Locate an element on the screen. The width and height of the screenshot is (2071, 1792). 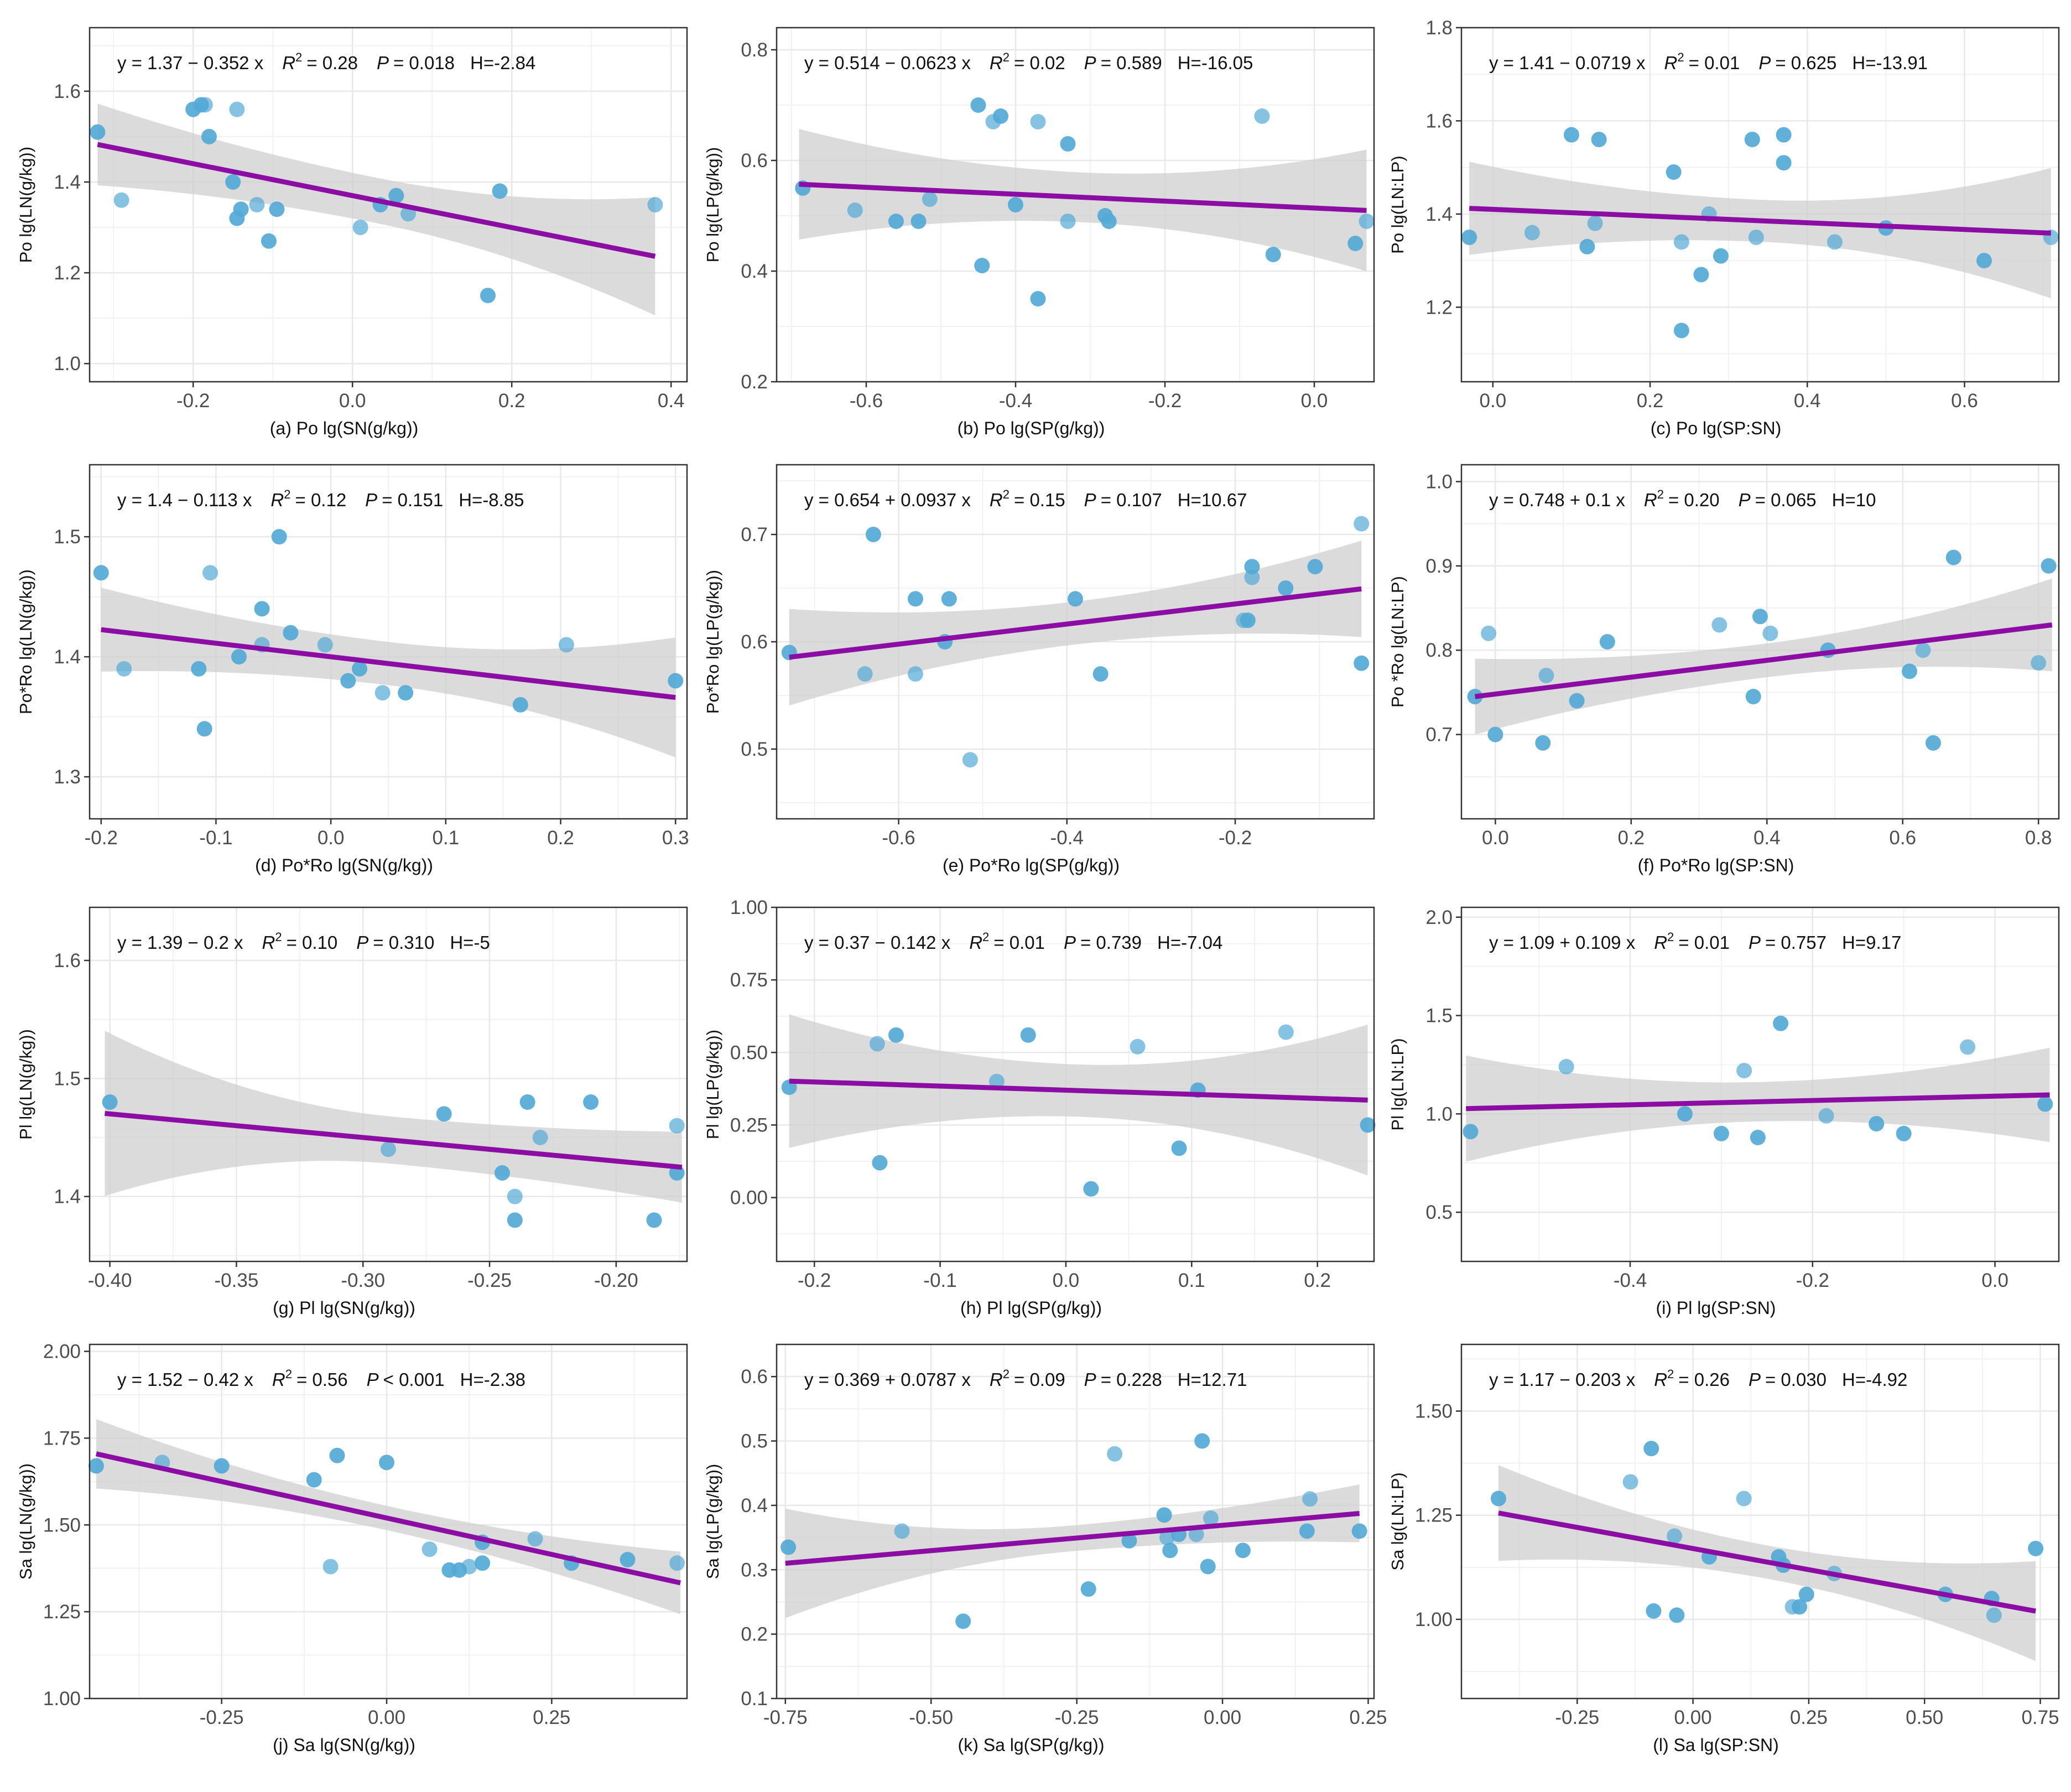
x-tick-label: 0.00 is located at coordinates (386, 1717).